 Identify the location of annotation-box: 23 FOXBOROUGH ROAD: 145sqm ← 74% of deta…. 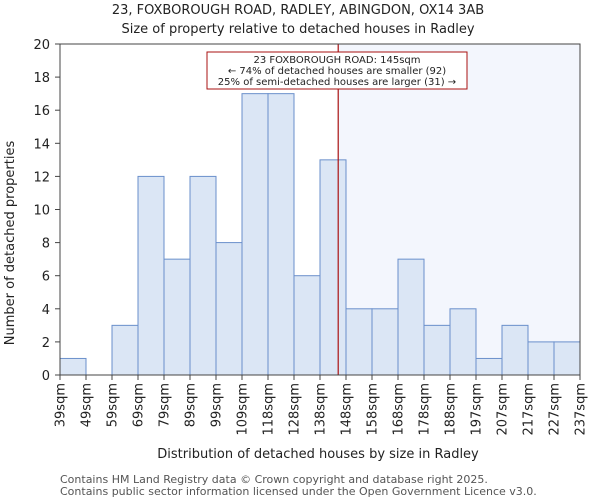
(337, 70).